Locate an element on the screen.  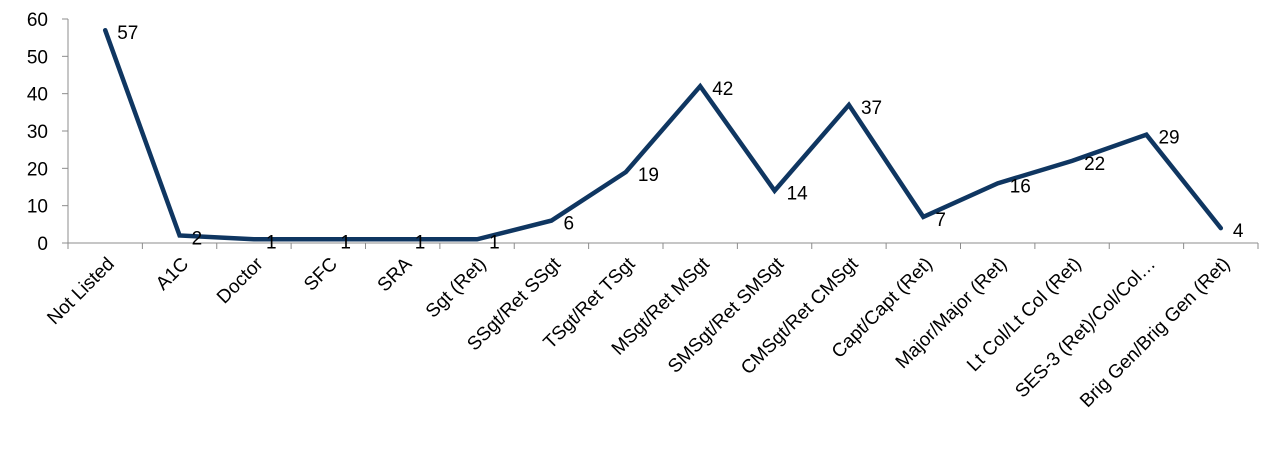
data-label: 42 is located at coordinates (722, 89).